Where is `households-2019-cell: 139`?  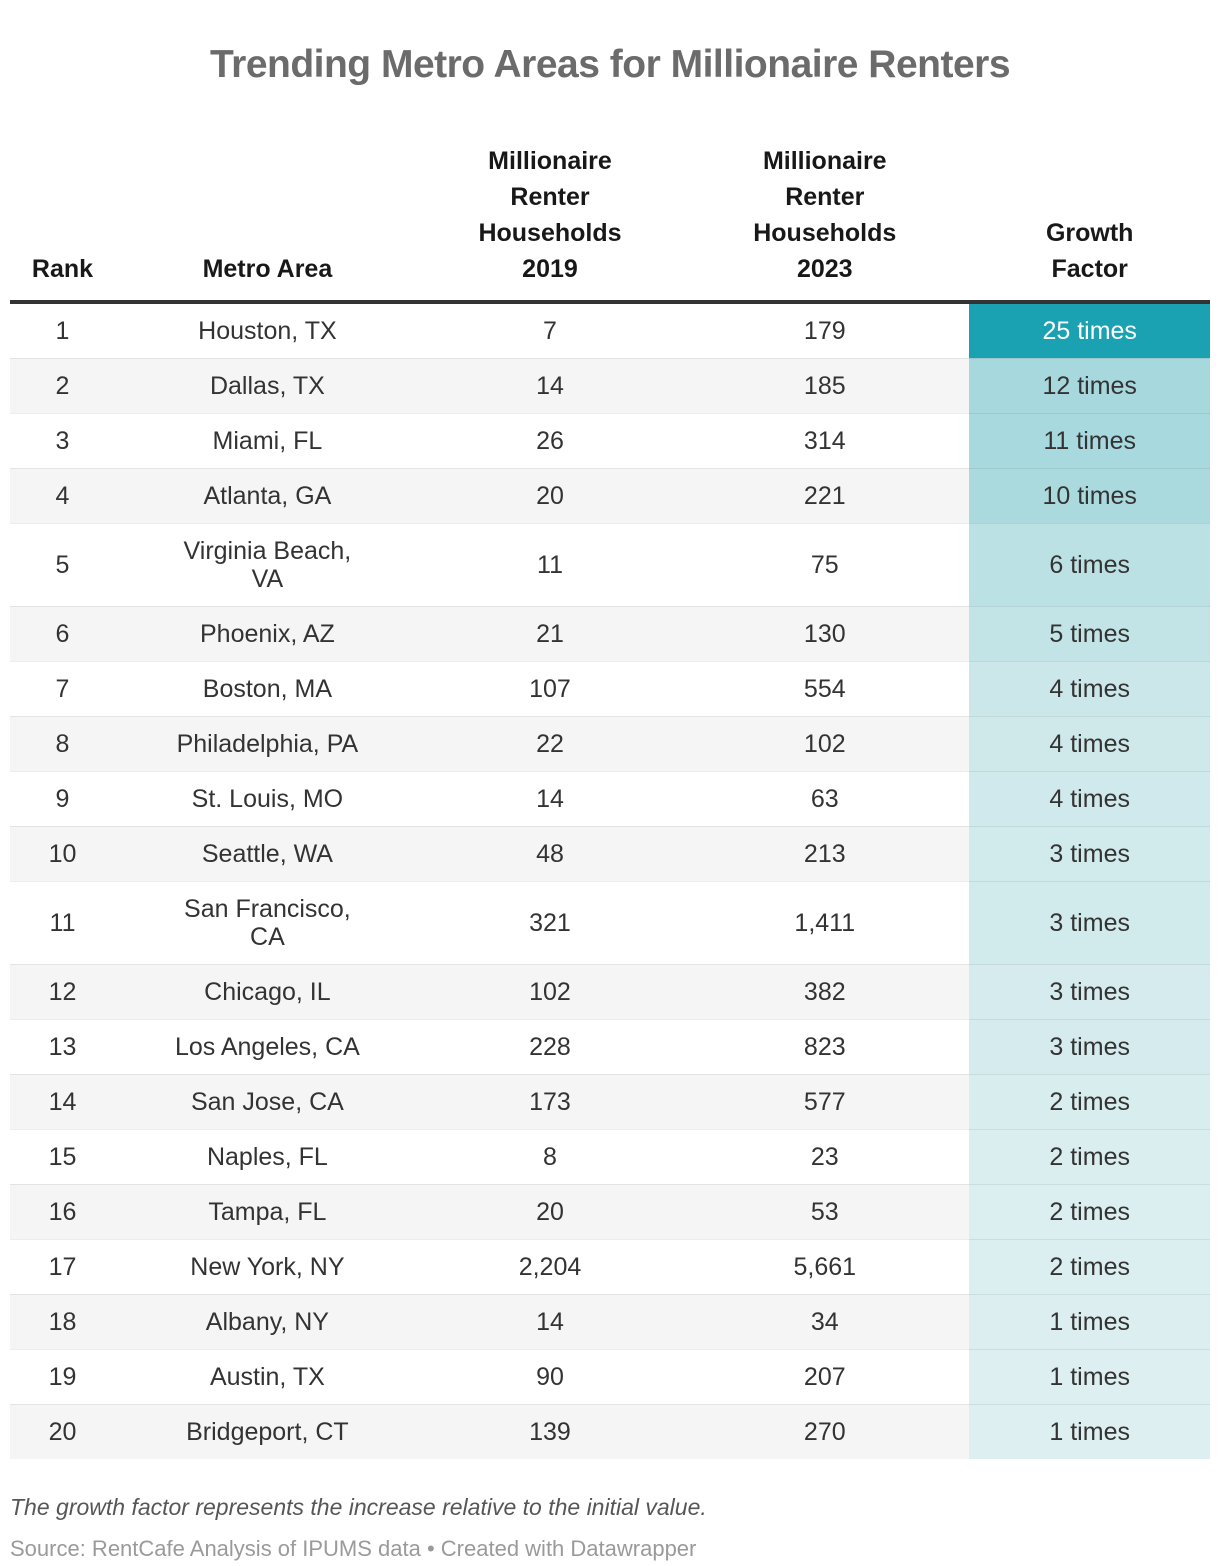 households-2019-cell: 139 is located at coordinates (550, 1431).